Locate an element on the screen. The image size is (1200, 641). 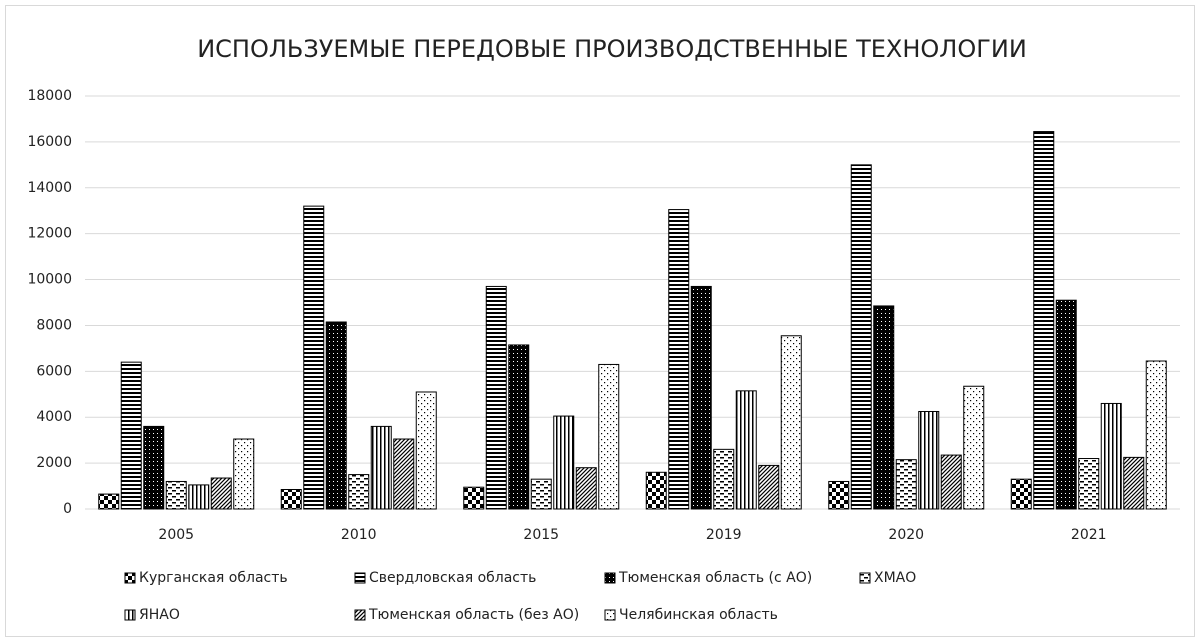
x-tick-label: 2015 is located at coordinates (541, 535).